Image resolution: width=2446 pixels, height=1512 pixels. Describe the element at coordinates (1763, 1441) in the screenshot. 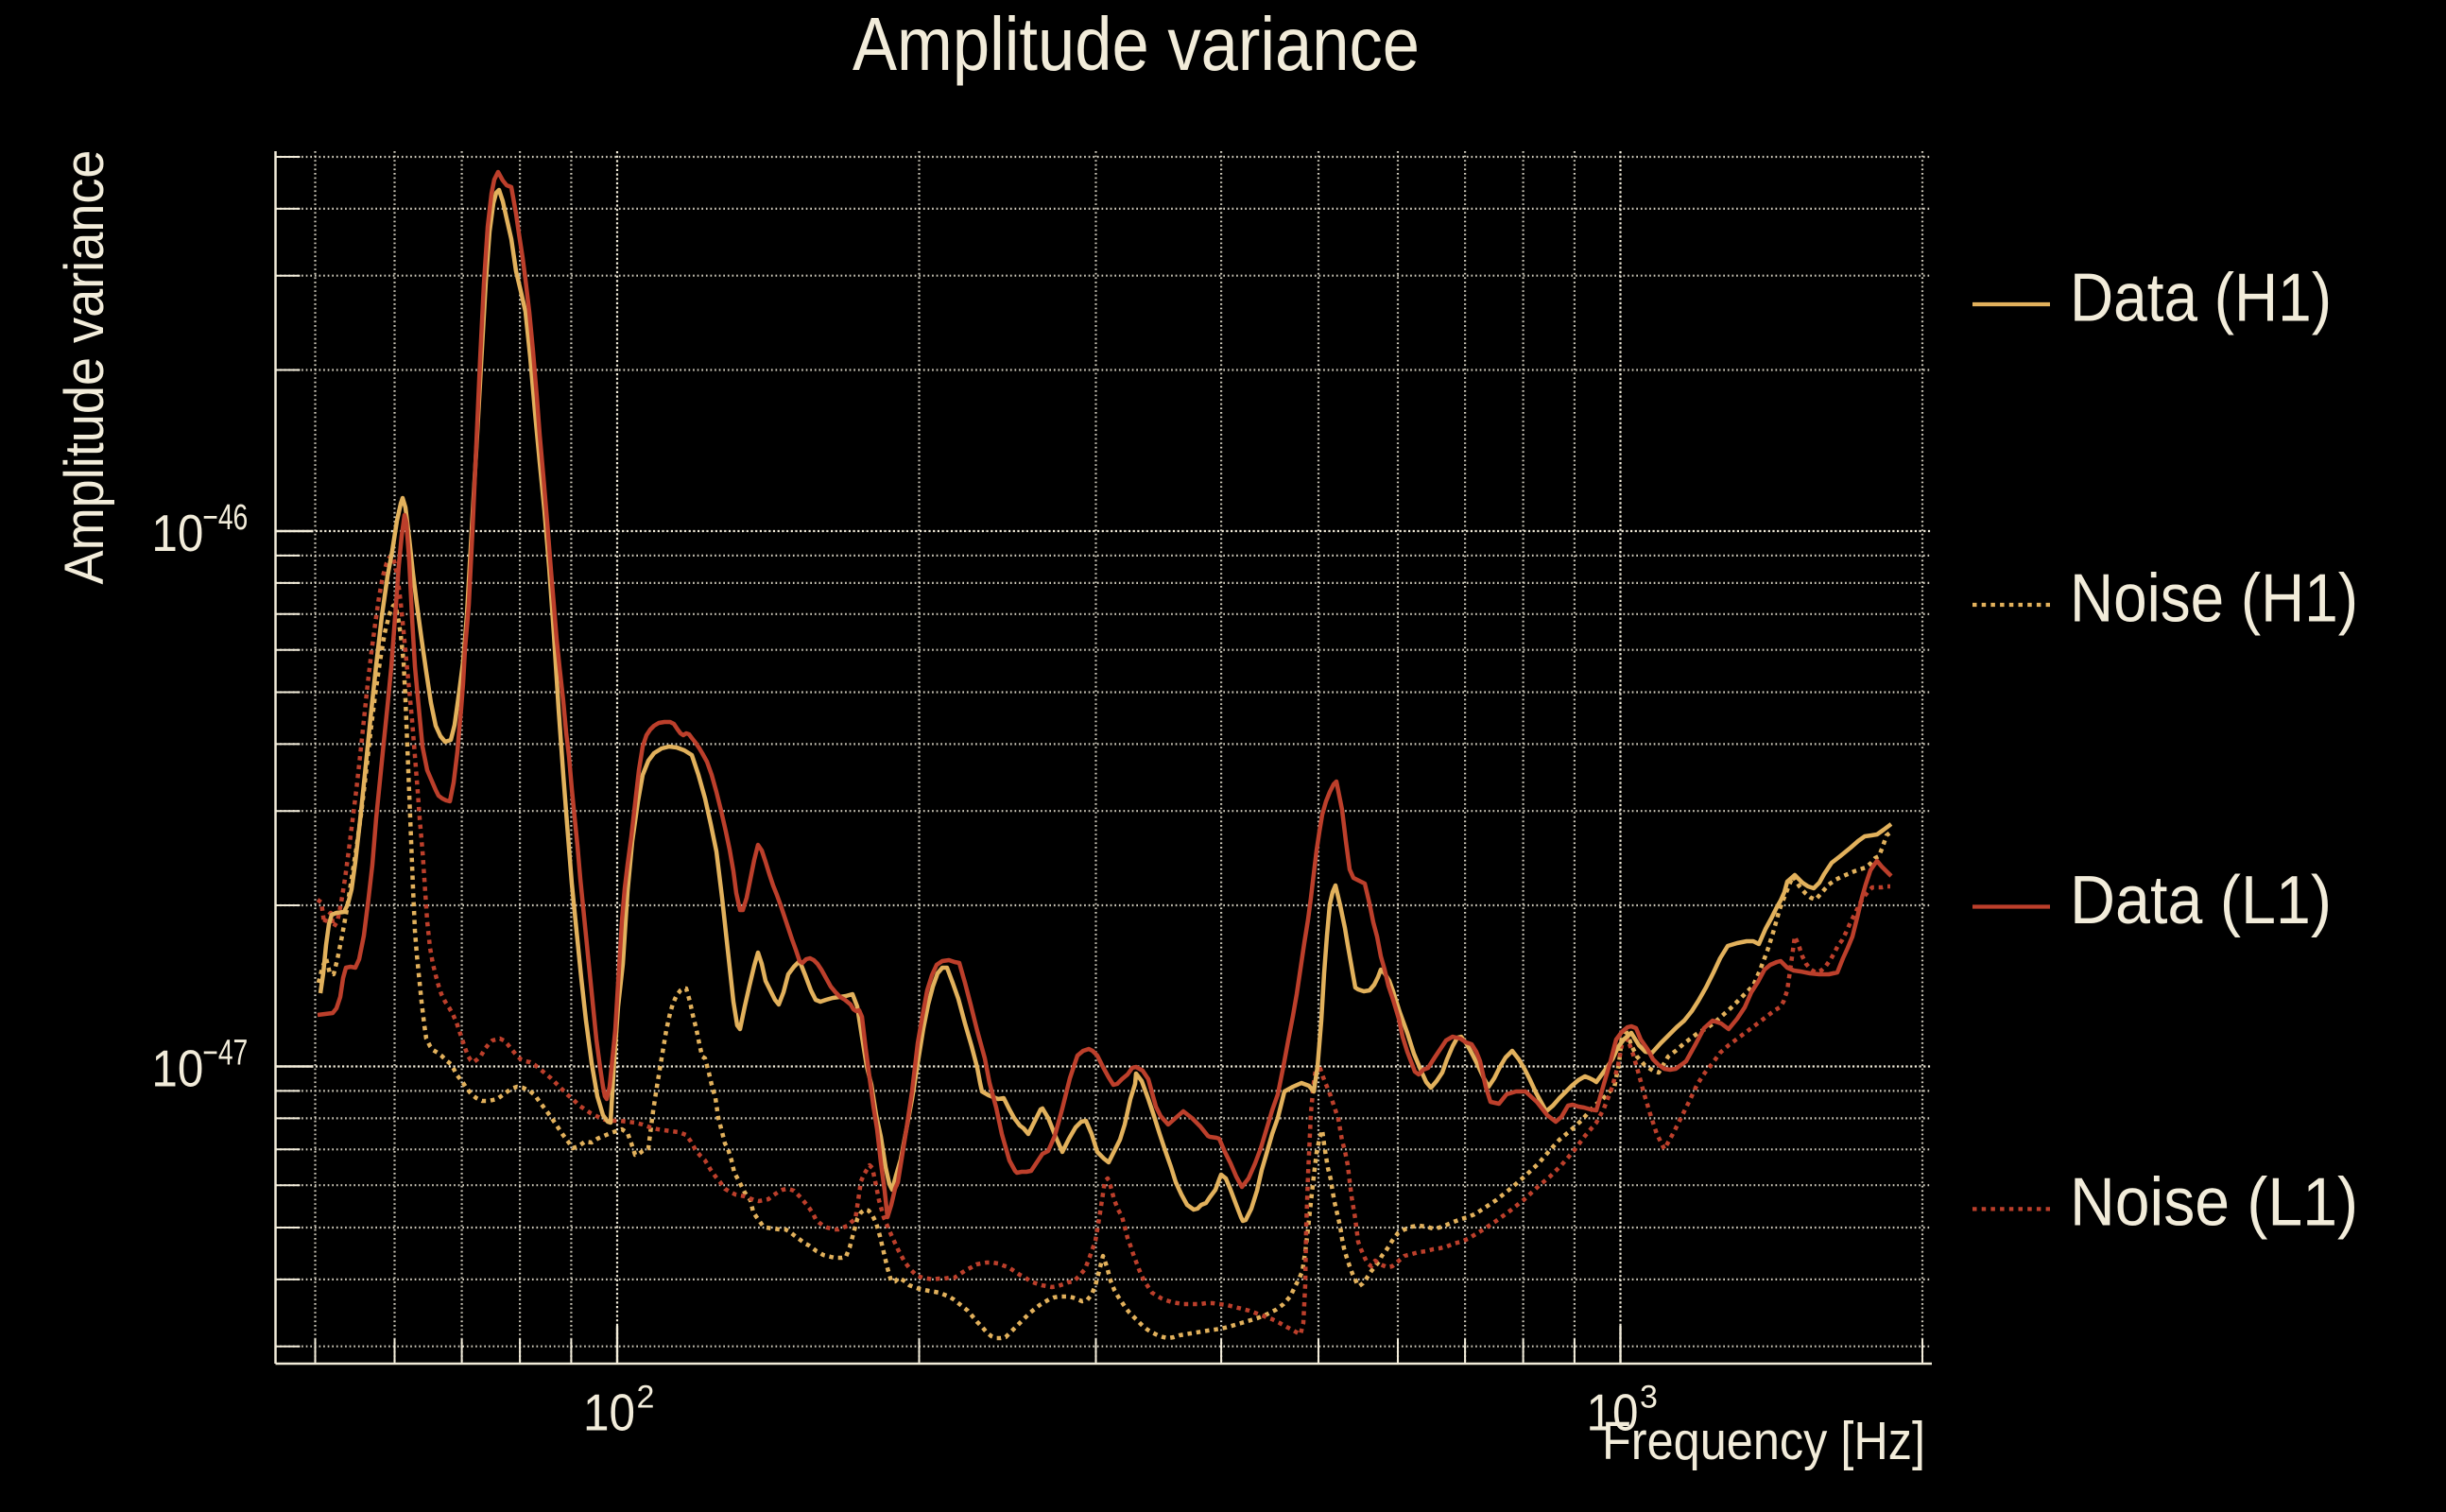

I see `svg-text: Frequency [Hz]` at that location.